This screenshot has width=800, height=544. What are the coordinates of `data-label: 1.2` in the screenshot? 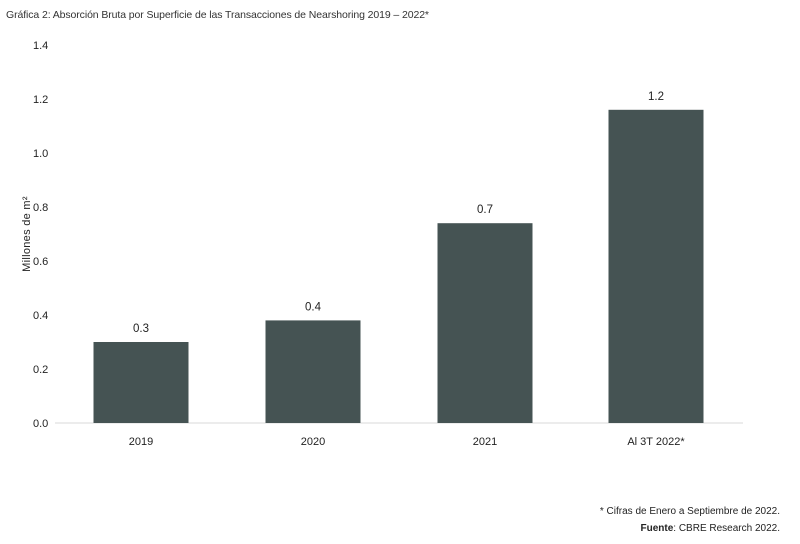 It's located at (656, 97).